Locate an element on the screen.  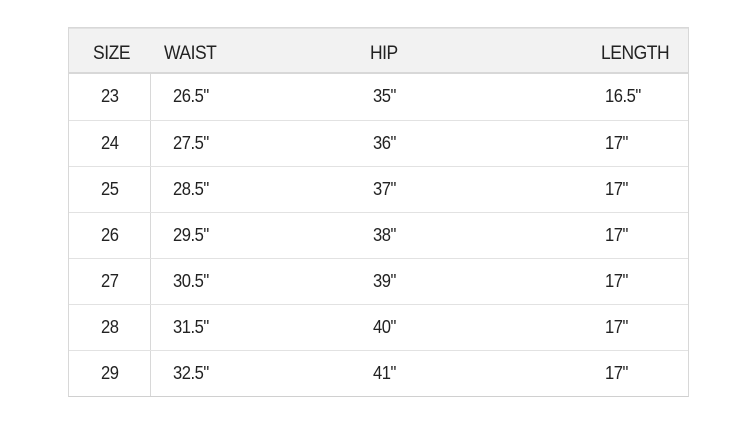
table-row: 26 29.5" 38" 17" is located at coordinates (378, 235).